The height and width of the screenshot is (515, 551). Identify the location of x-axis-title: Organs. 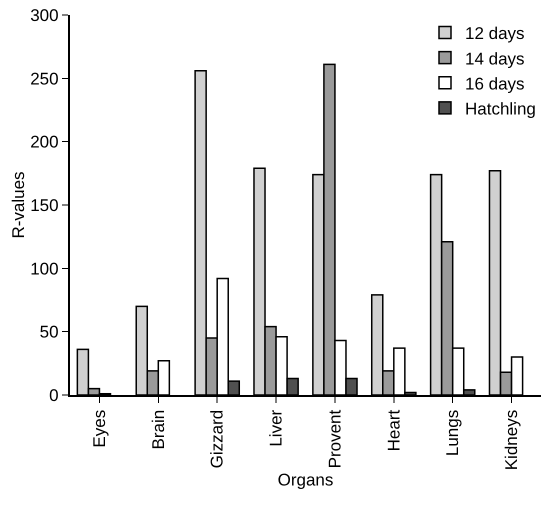
(306, 480).